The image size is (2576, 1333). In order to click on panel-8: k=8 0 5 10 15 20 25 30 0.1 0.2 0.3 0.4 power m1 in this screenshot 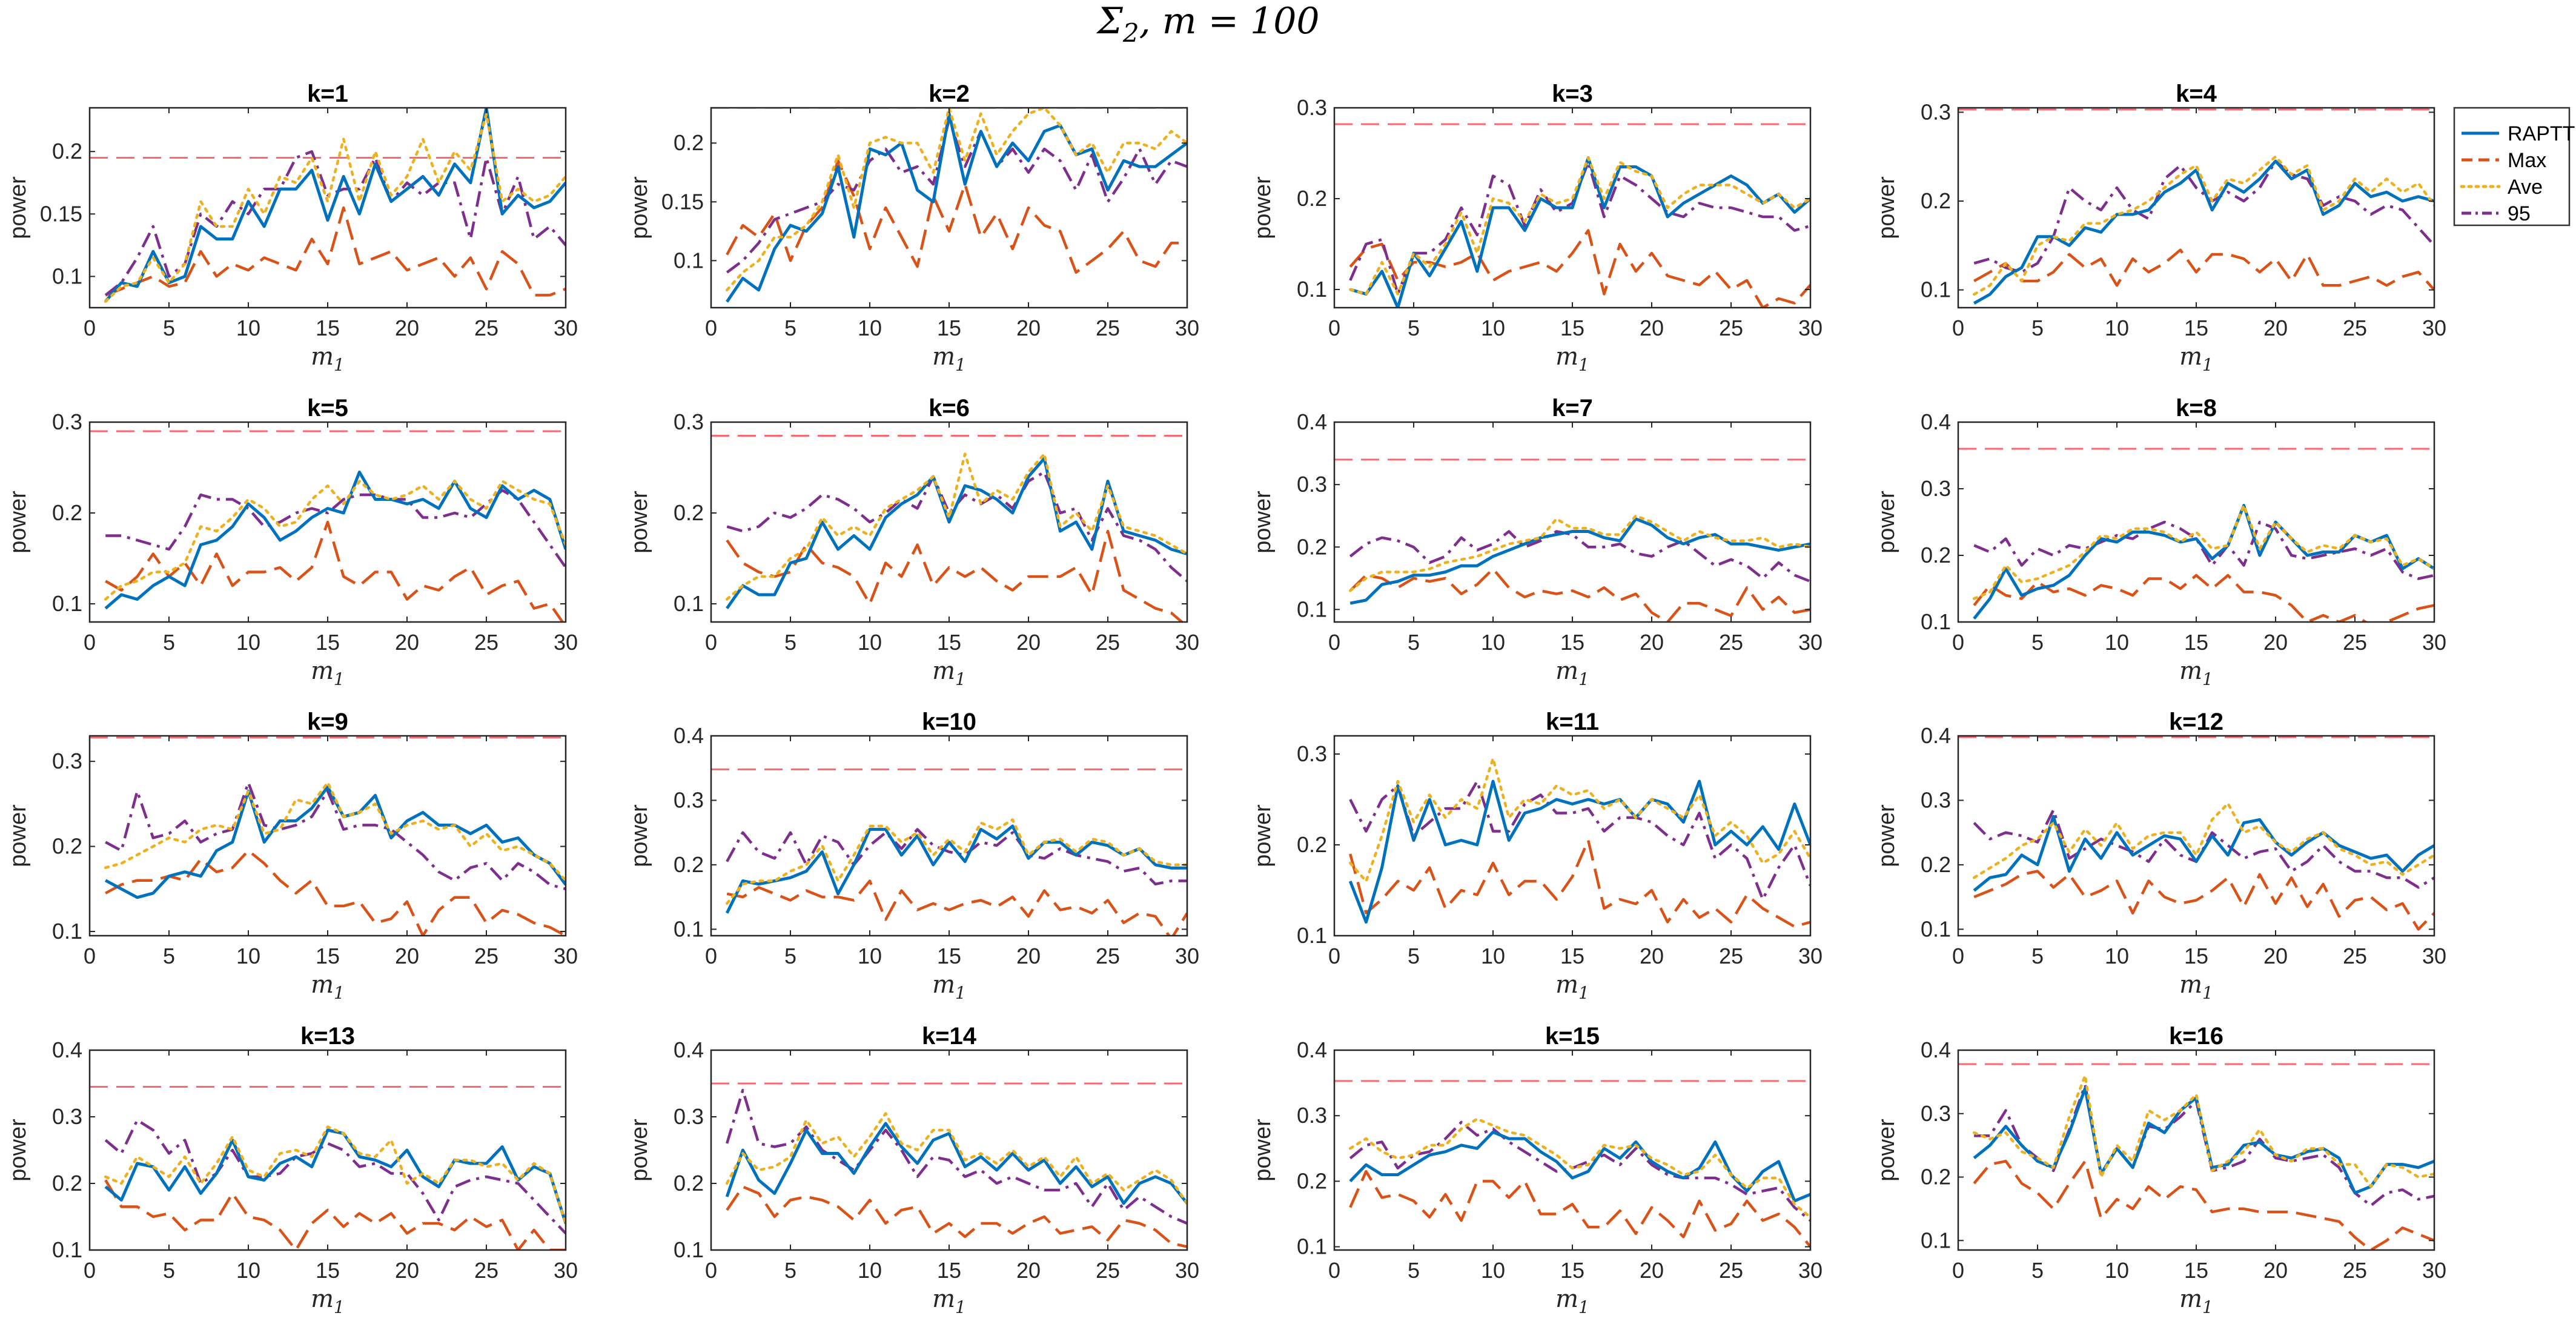, I will do `click(2160, 542)`.